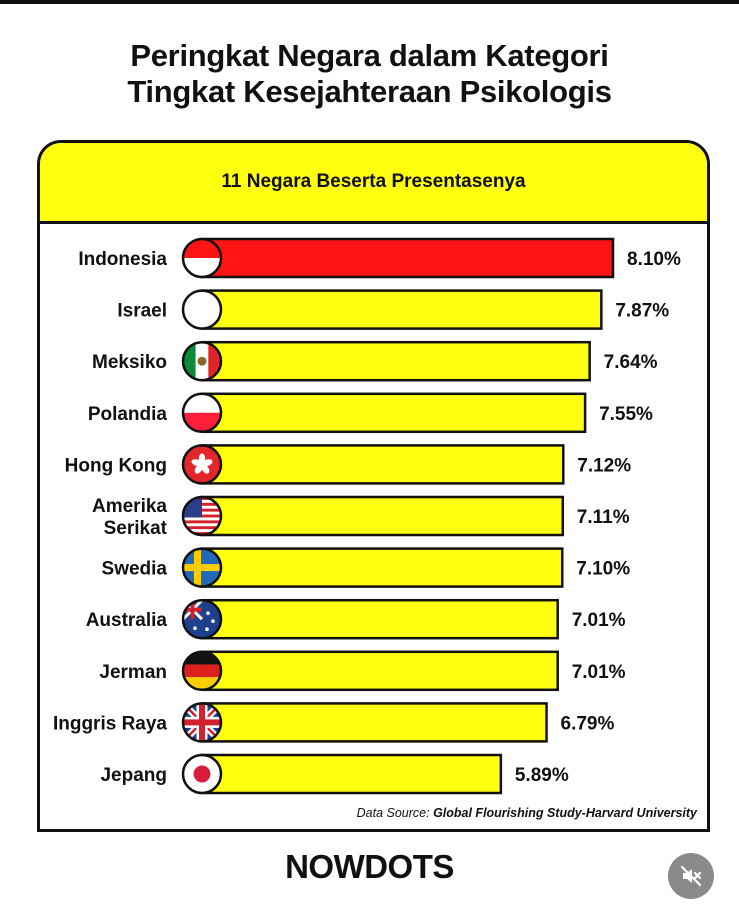 The height and width of the screenshot is (919, 739). I want to click on category-label: Australia, so click(127, 620).